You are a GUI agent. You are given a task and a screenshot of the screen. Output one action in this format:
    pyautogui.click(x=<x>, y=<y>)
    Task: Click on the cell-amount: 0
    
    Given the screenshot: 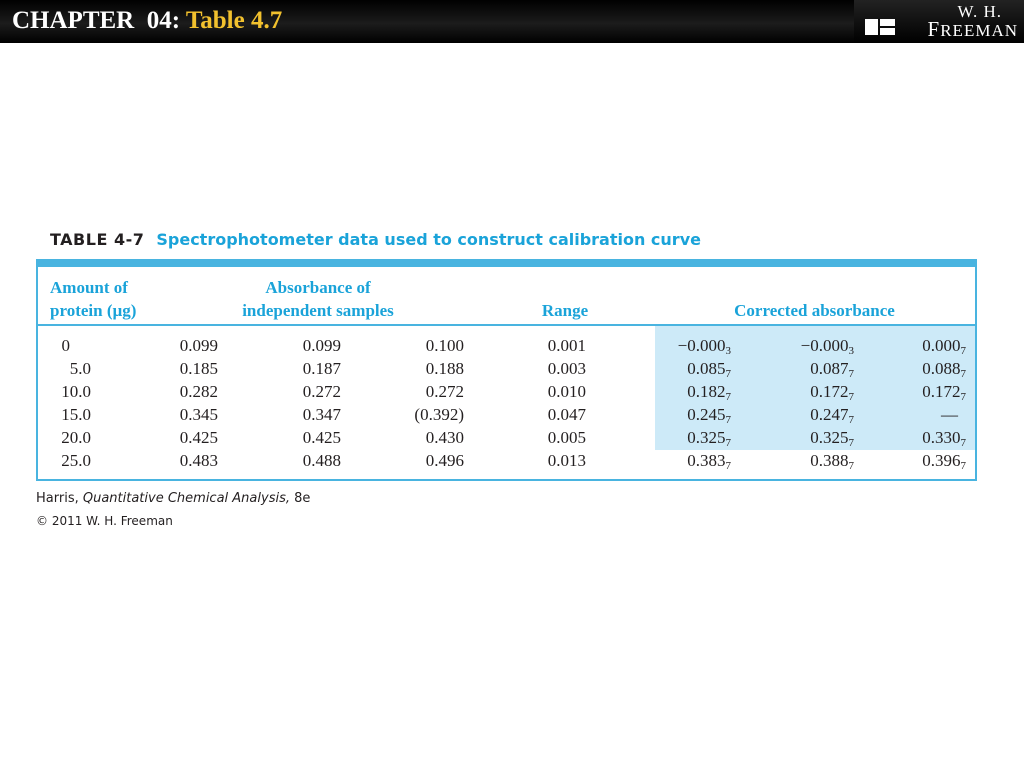 What is the action you would take?
    pyautogui.click(x=66, y=345)
    